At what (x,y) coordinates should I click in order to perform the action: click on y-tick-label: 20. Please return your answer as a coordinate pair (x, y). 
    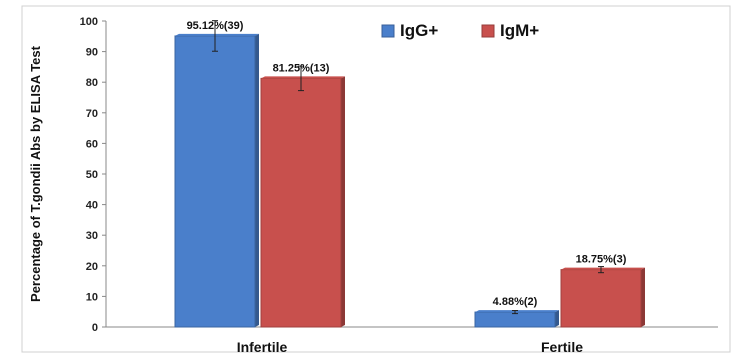
    Looking at the image, I should click on (92, 267).